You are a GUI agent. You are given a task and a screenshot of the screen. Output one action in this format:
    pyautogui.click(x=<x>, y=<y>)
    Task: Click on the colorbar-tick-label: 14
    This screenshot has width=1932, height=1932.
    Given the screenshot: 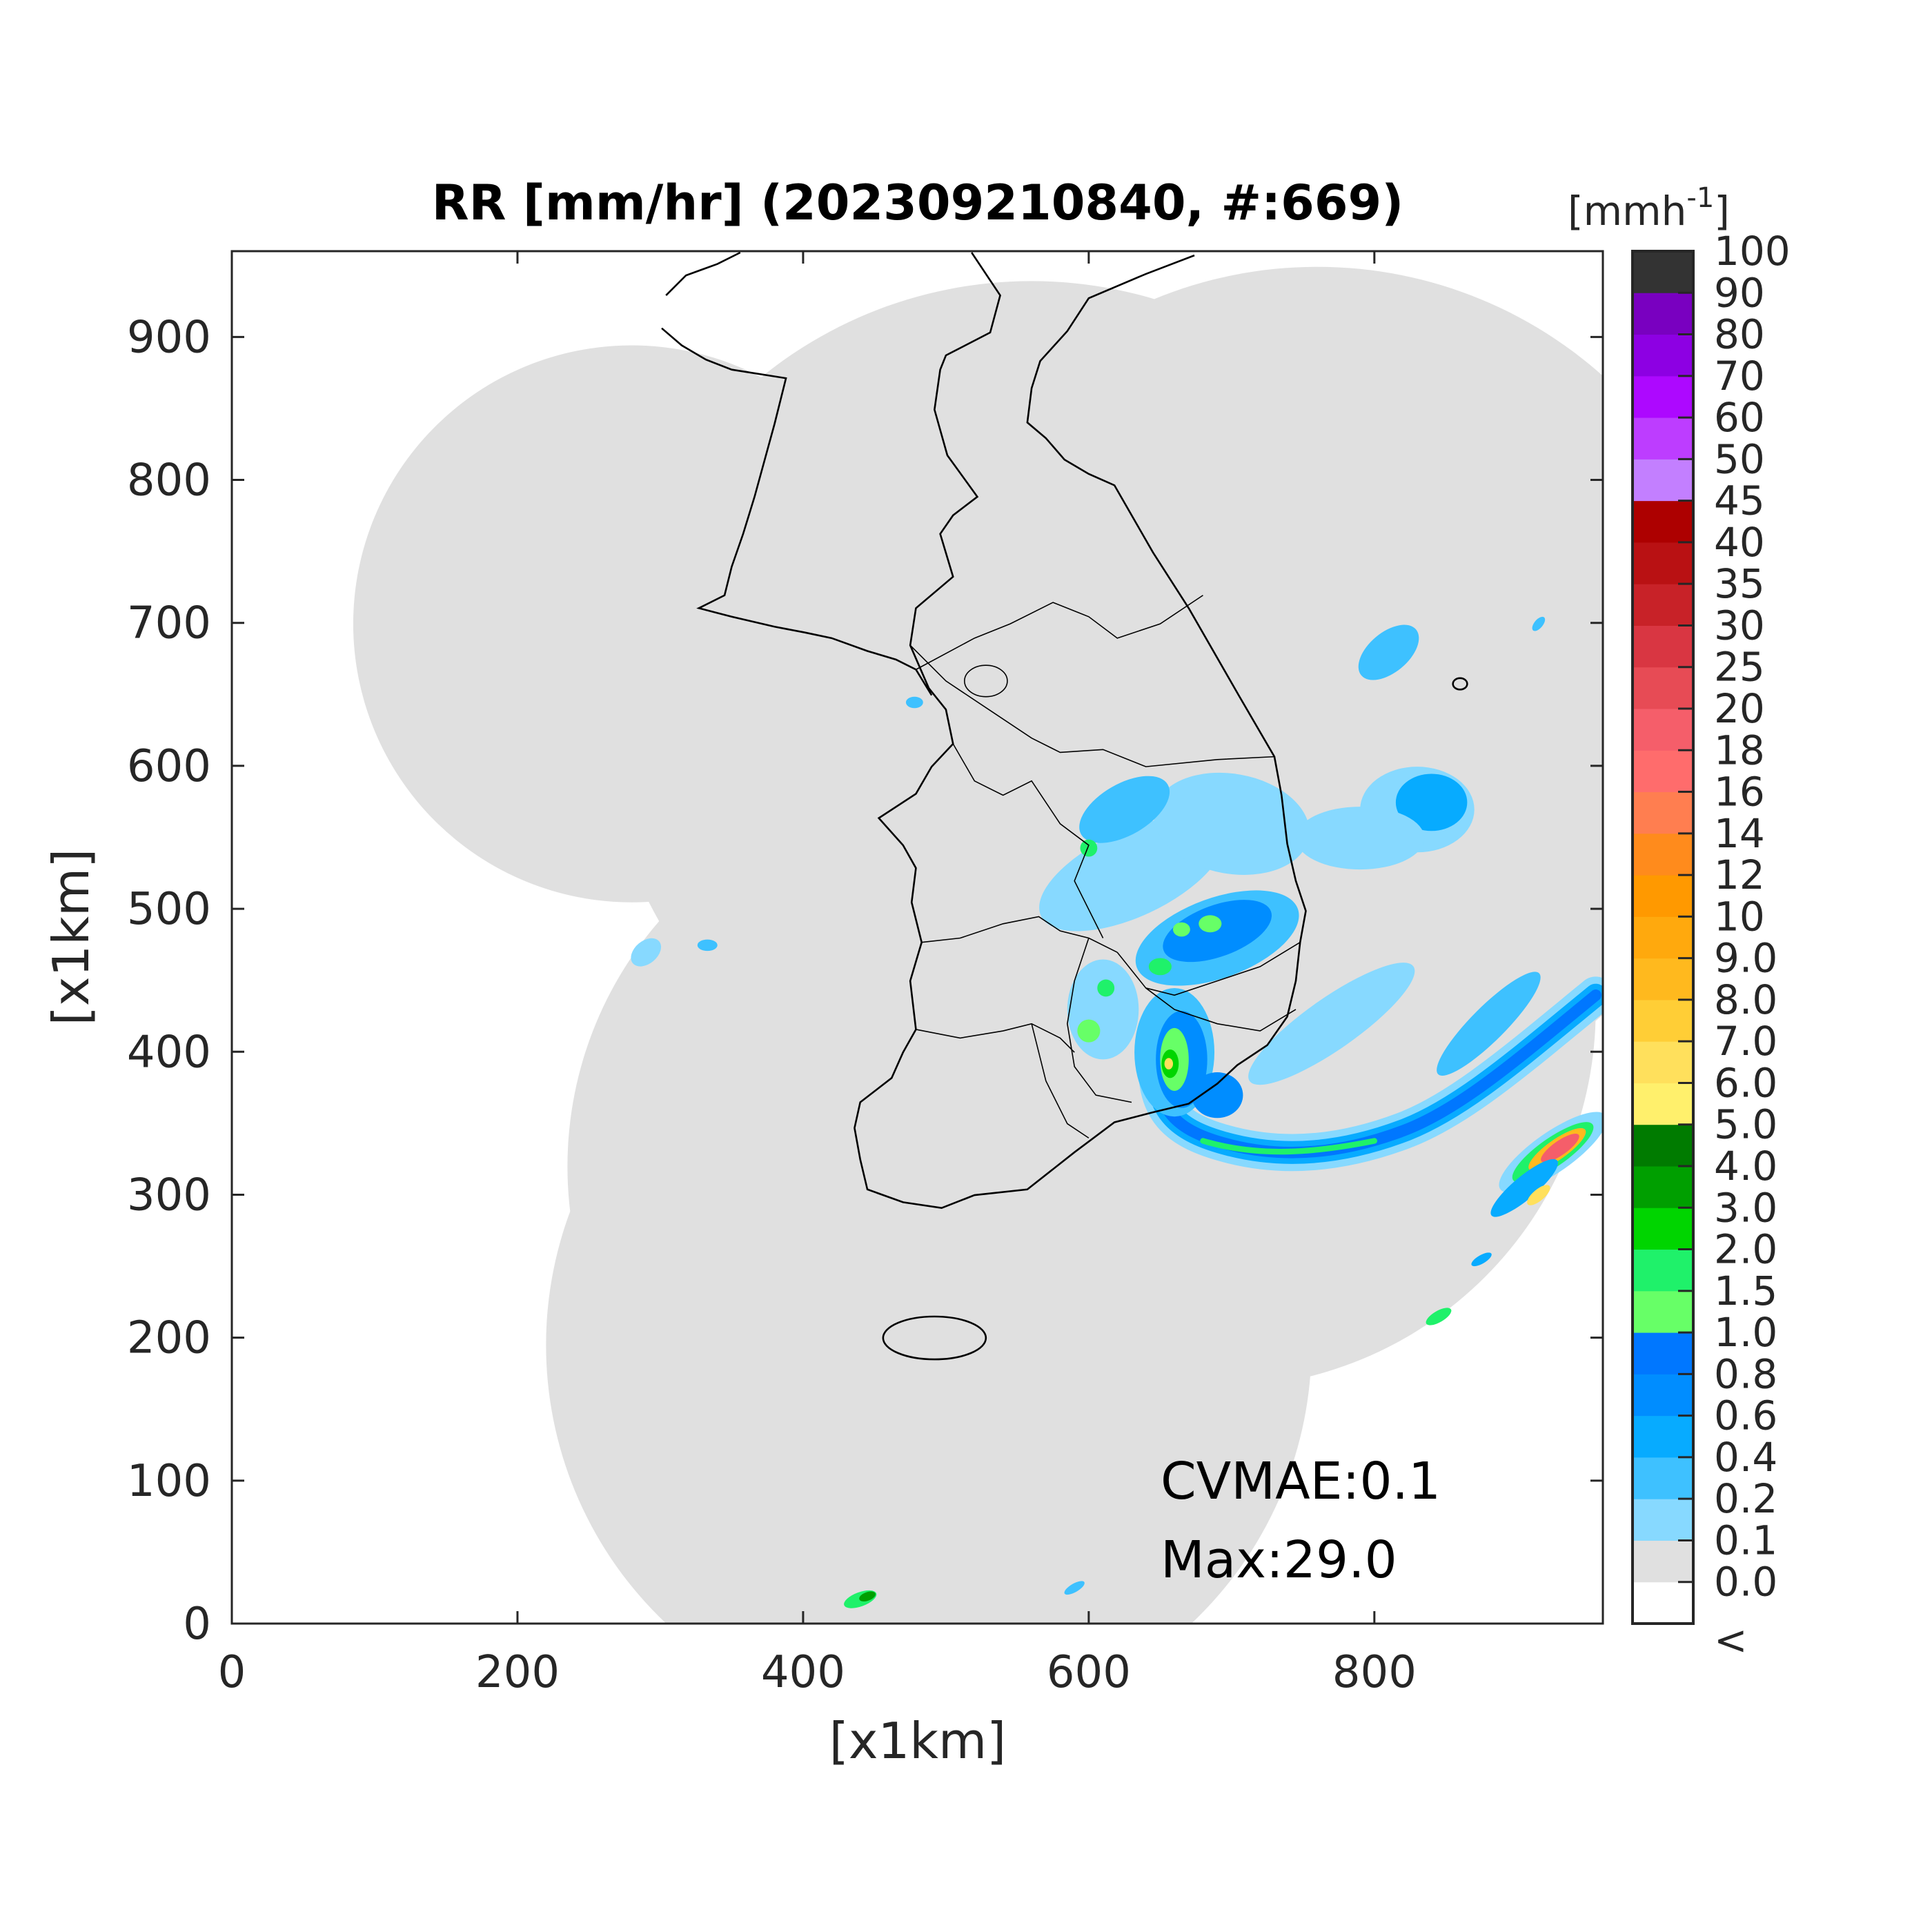 What is the action you would take?
    pyautogui.click(x=1739, y=833)
    